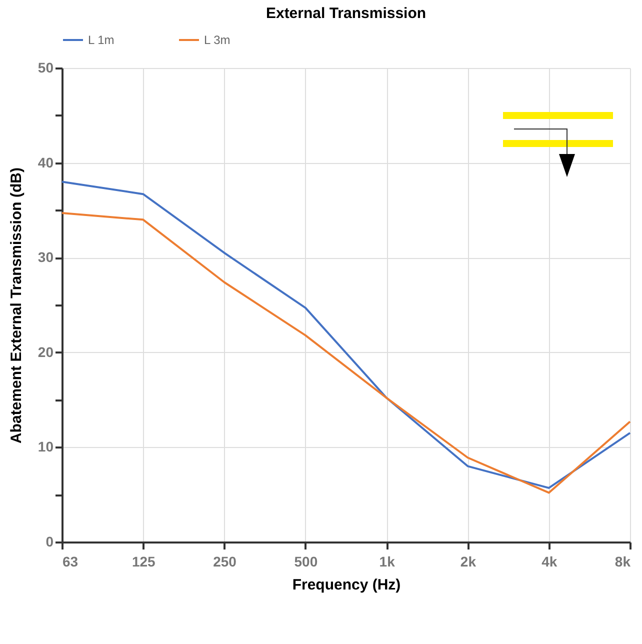 This screenshot has height=644, width=642. What do you see at coordinates (144, 562) in the screenshot?
I see `x-tick-label: 125` at bounding box center [144, 562].